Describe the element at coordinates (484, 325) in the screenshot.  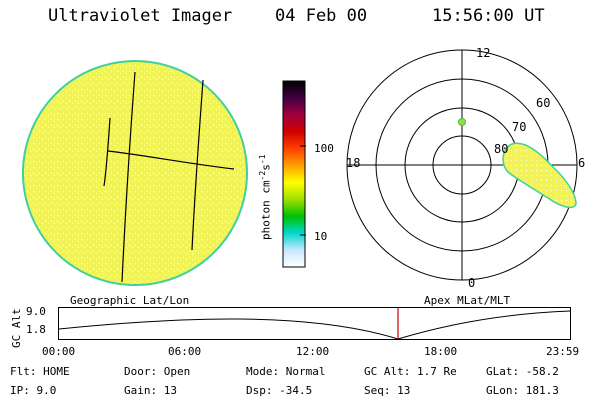
I see `altitude-curve-right` at that location.